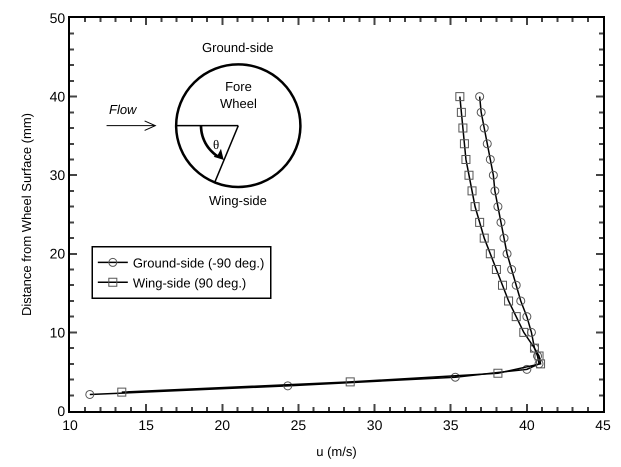 The width and height of the screenshot is (621, 467). What do you see at coordinates (58, 18) in the screenshot?
I see `y-tick-label: 50` at bounding box center [58, 18].